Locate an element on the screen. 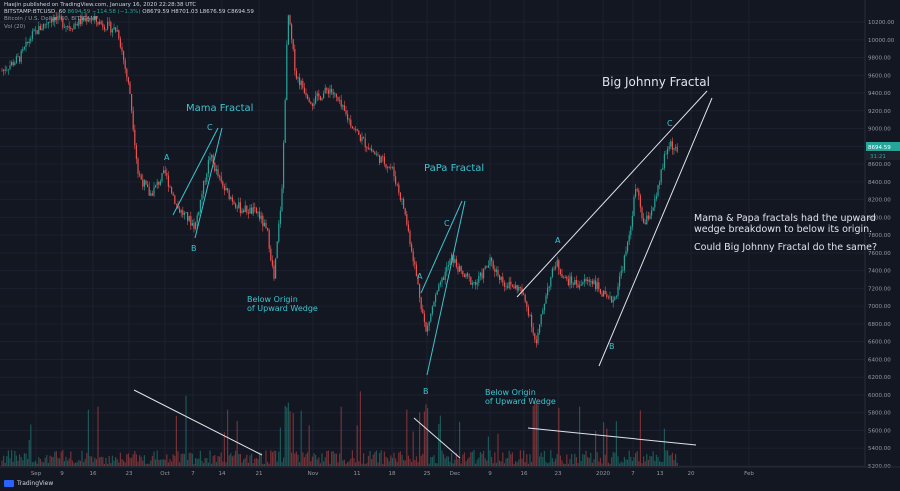 This screenshot has height=491, width=900. papa-point-b: B is located at coordinates (426, 391).